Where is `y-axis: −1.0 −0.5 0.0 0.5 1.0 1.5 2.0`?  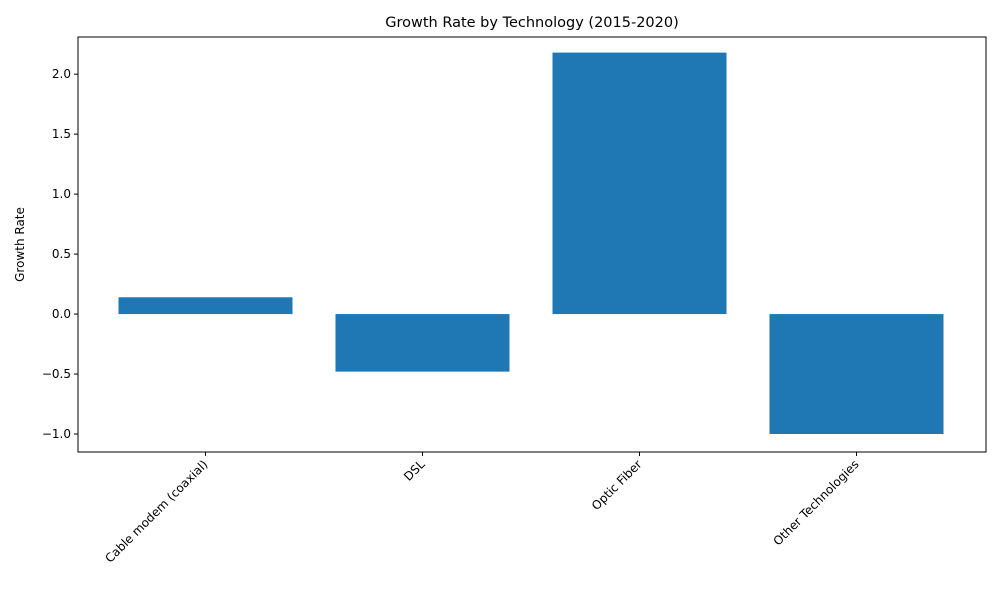
y-axis: −1.0 −0.5 0.0 0.5 1.0 1.5 2.0 is located at coordinates (60, 254).